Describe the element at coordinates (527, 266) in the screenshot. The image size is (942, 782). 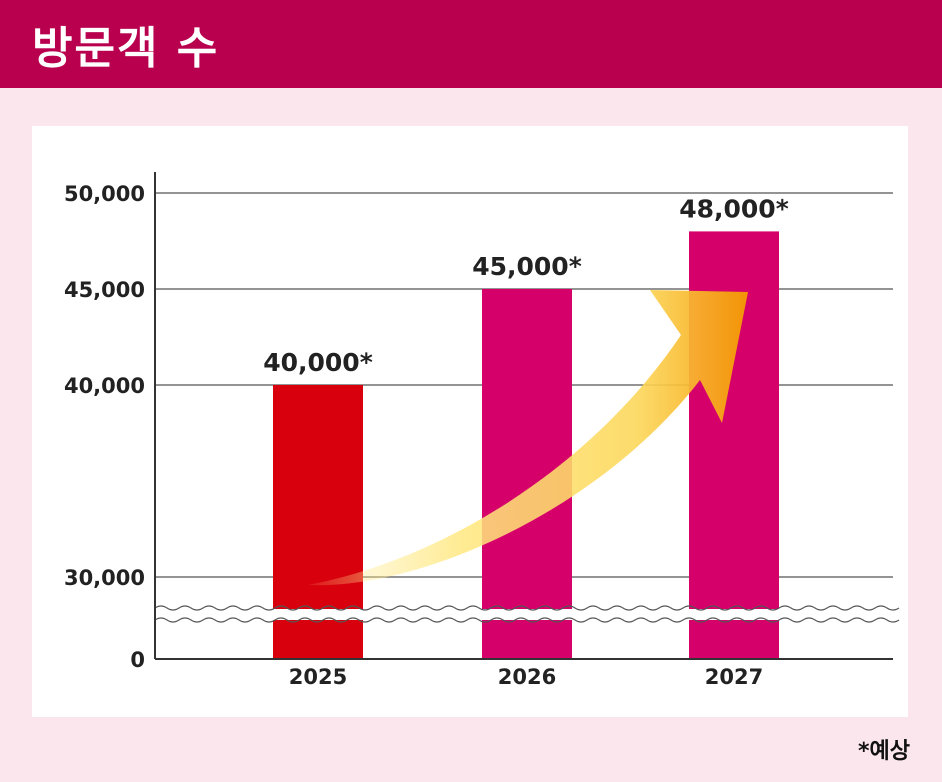
I see `data-label-2026: 45,000*` at that location.